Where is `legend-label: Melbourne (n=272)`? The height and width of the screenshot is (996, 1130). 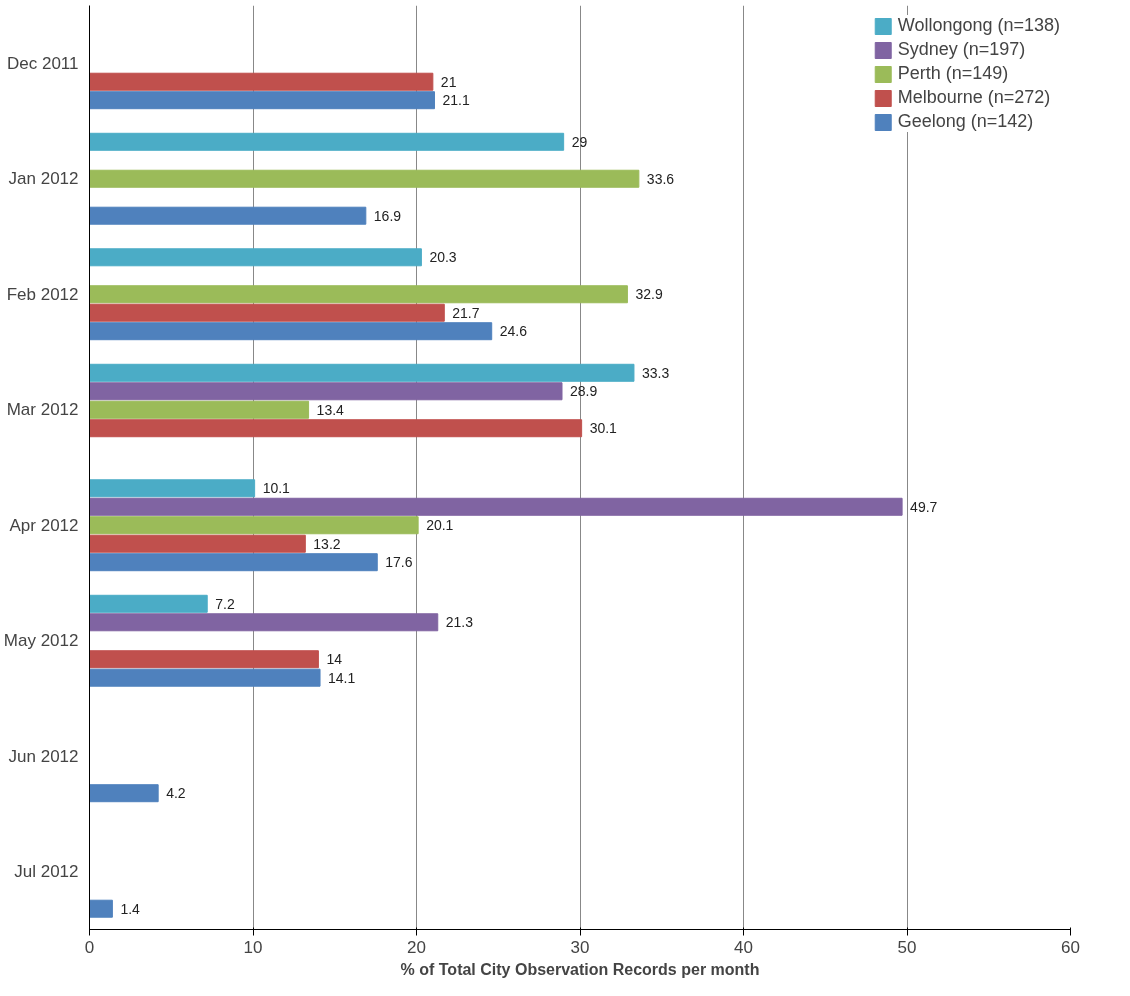 legend-label: Melbourne (n=272) is located at coordinates (974, 97).